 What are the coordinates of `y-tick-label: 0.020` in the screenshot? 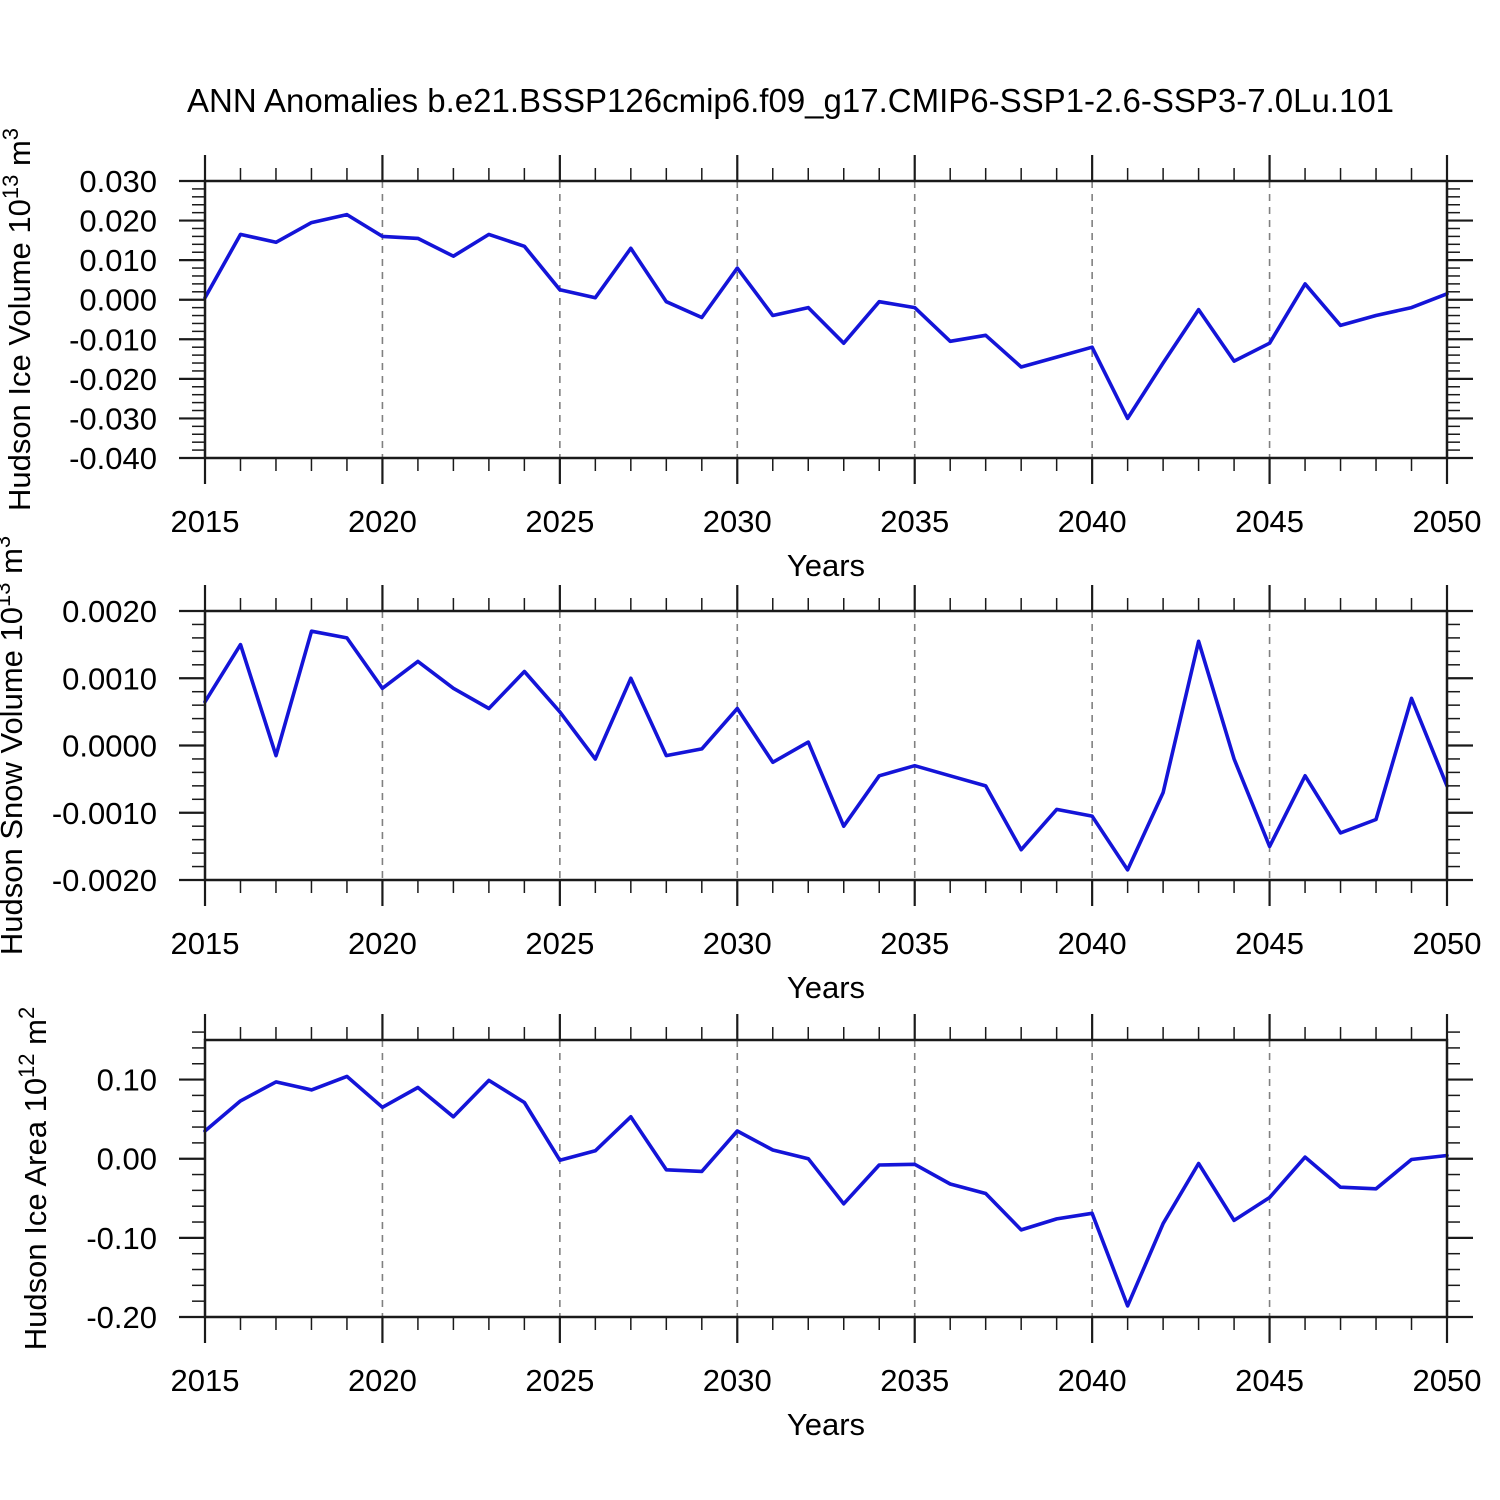 It's located at (118, 221).